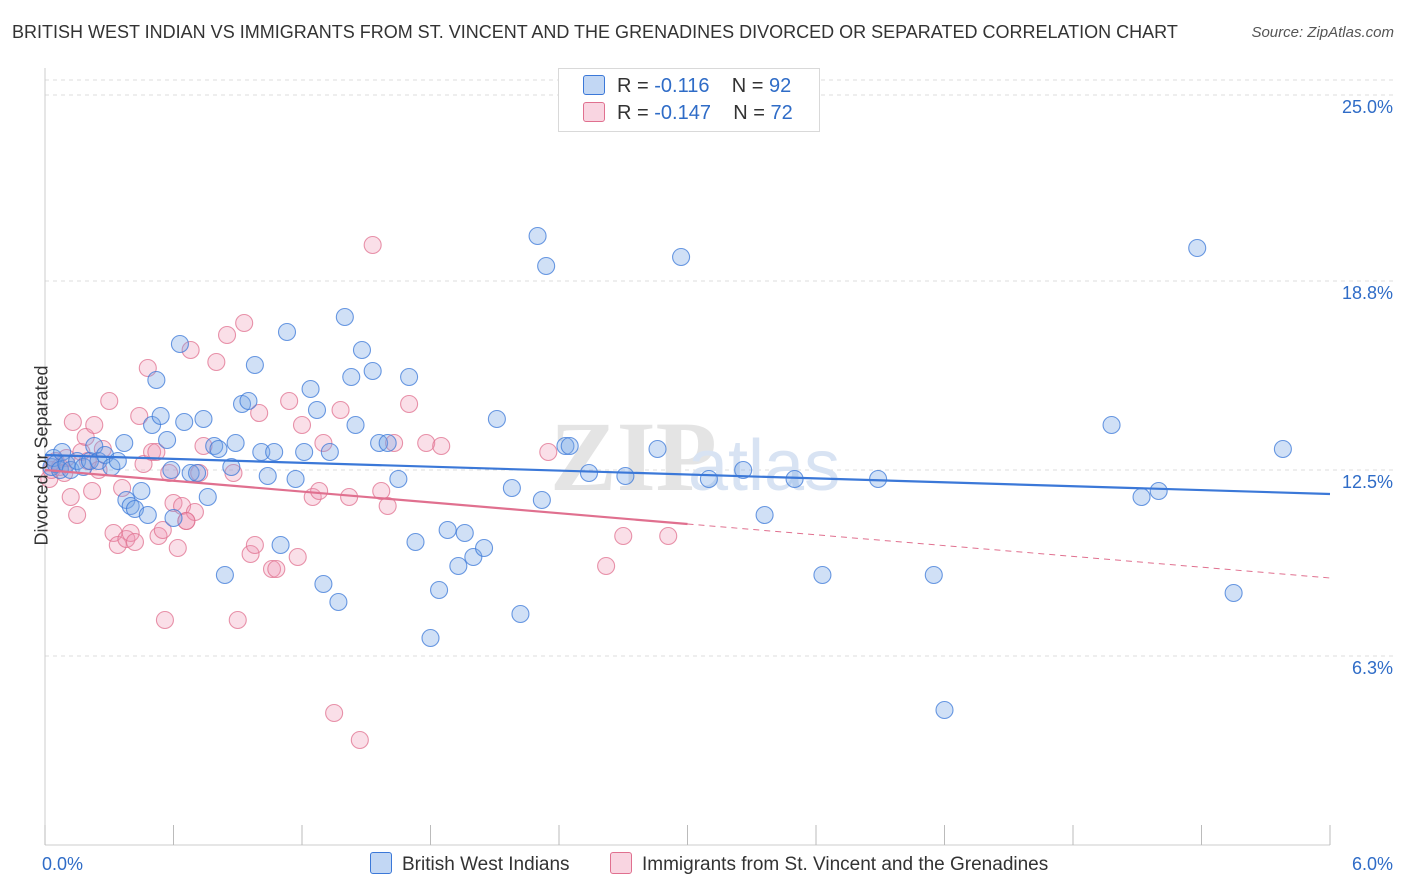 The image size is (1406, 892). I want to click on bottom-legend-blue: British West Indians, so click(470, 864).